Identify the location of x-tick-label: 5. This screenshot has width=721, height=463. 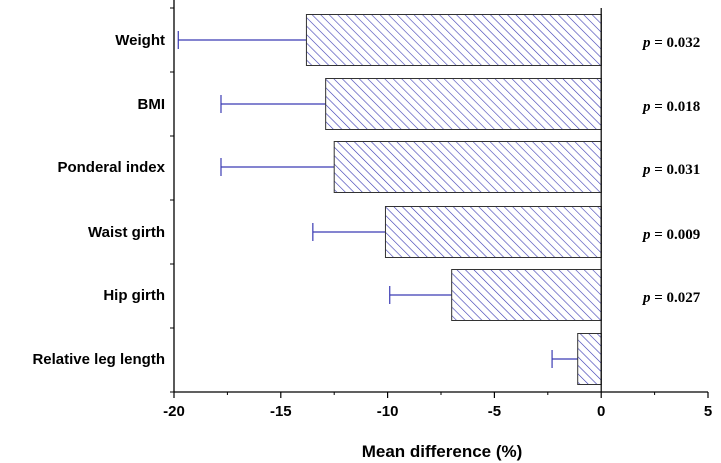
(708, 411).